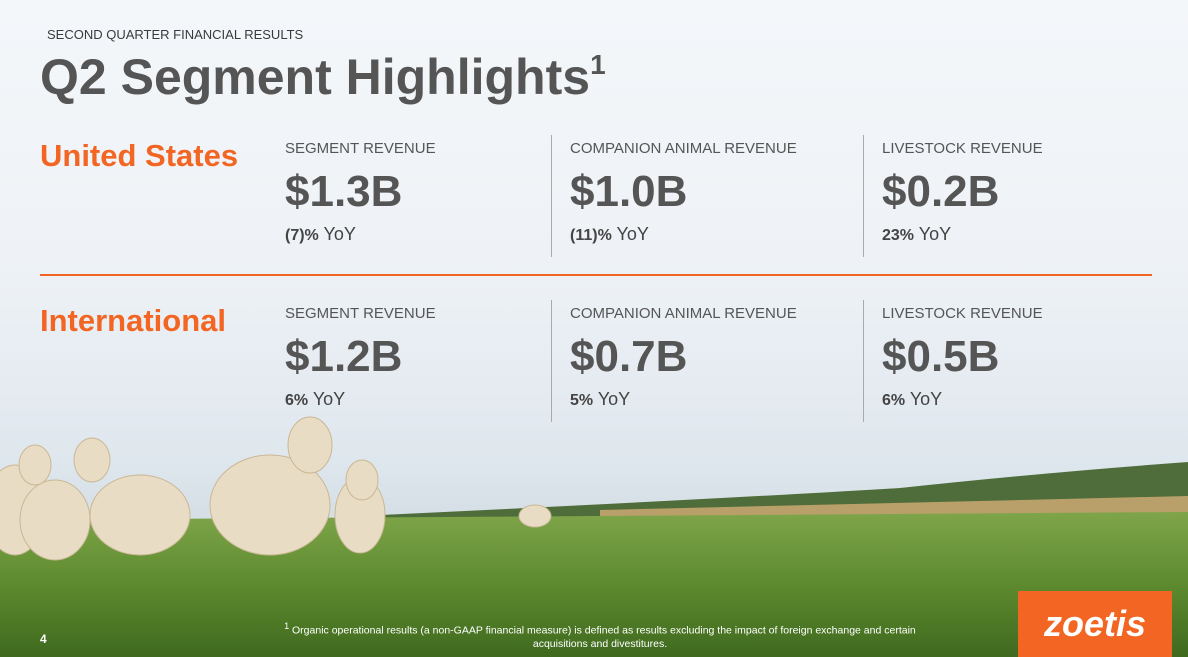 This screenshot has height=657, width=1188. What do you see at coordinates (139, 155) in the screenshot?
I see `segment-name: United States` at bounding box center [139, 155].